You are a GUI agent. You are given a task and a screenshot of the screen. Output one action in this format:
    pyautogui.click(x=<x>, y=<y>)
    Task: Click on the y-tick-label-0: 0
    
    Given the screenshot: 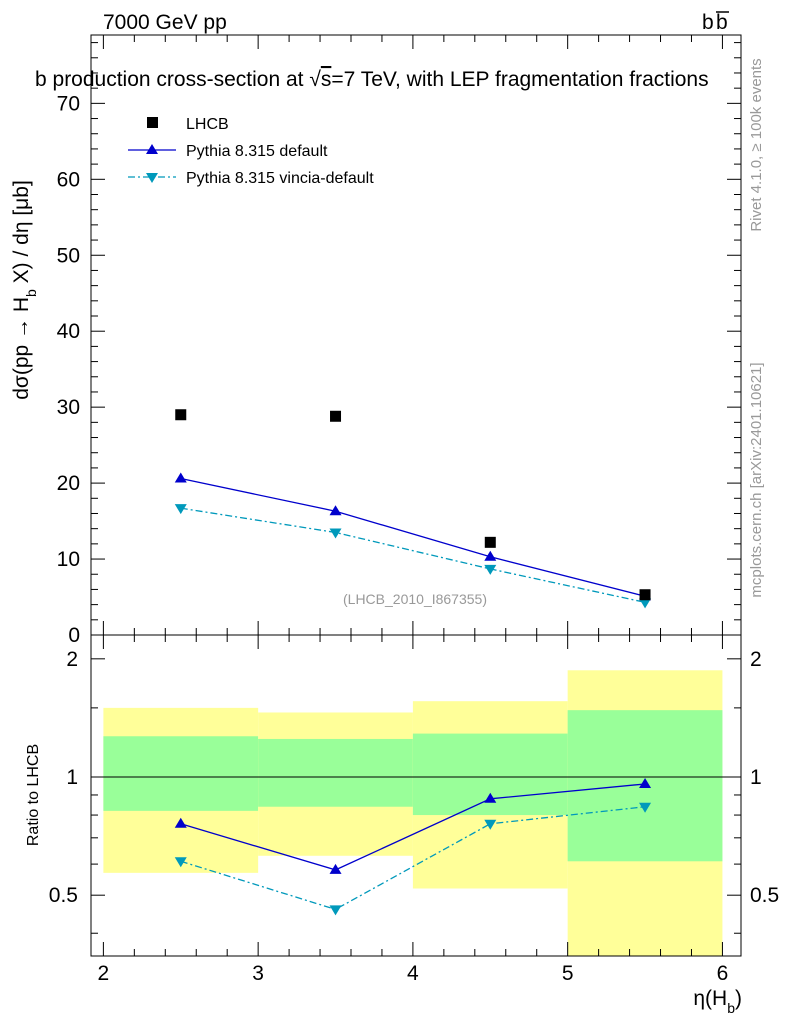 What is the action you would take?
    pyautogui.click(x=74, y=635)
    